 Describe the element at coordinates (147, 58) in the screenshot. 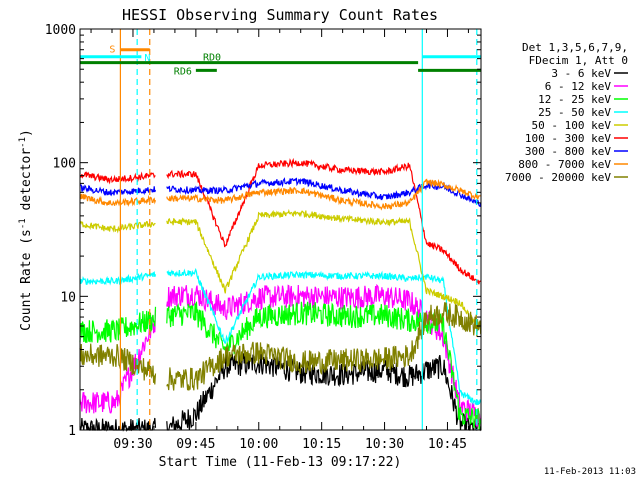

I see `flag-label-n: N` at that location.